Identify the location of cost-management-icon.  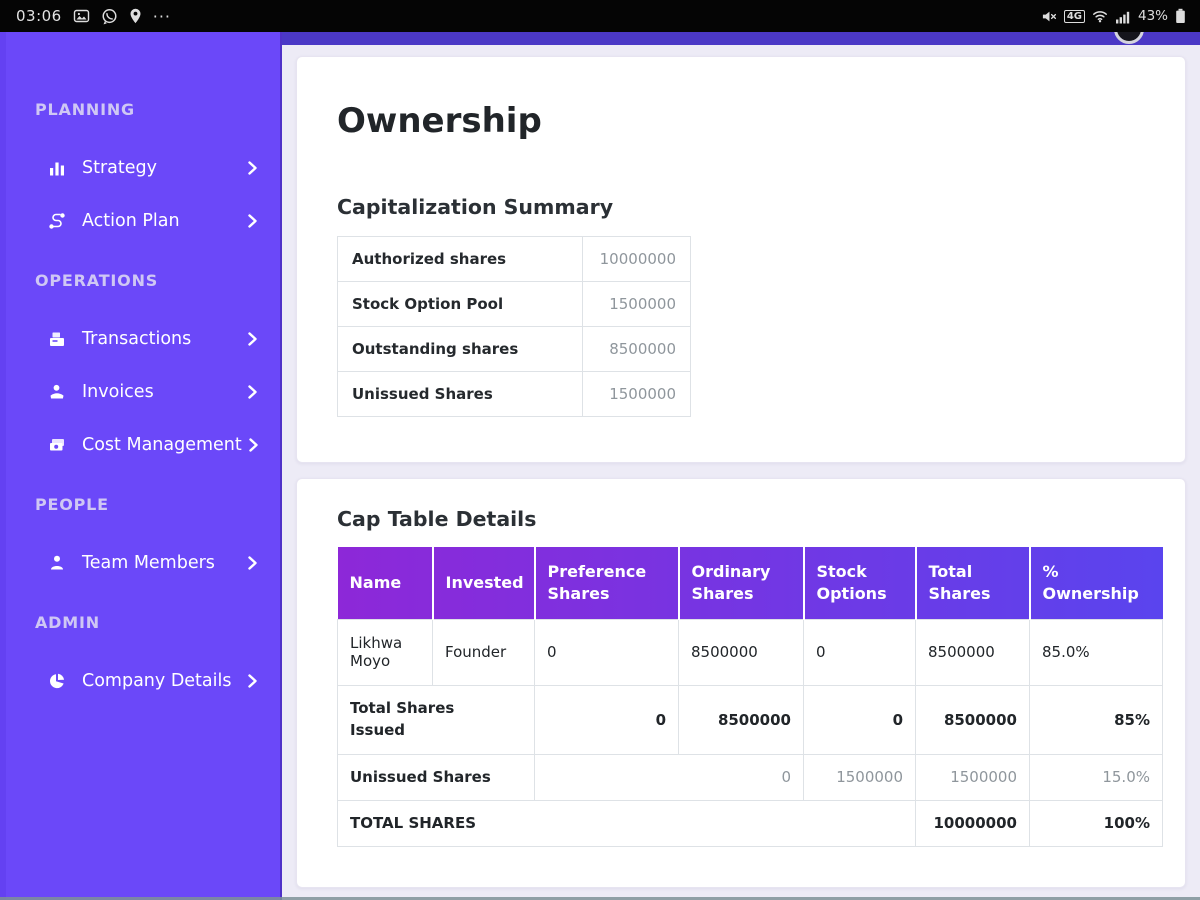
(57, 445).